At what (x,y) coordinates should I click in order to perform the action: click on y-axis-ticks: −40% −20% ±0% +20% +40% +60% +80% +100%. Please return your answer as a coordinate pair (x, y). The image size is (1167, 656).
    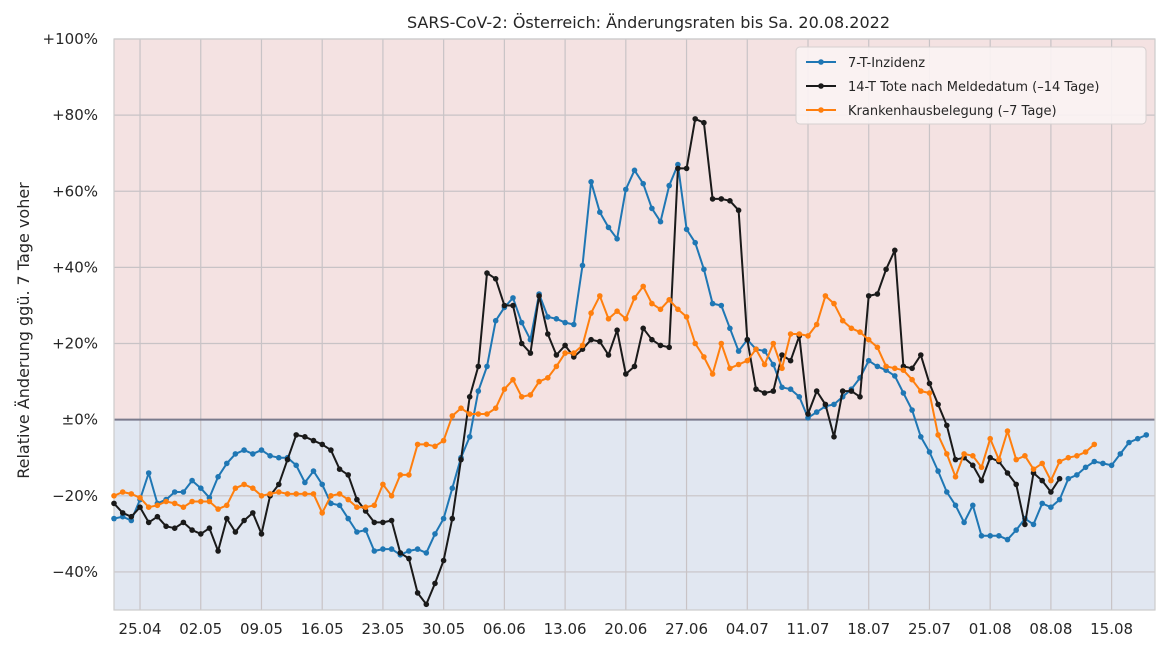
    Looking at the image, I should click on (70, 305).